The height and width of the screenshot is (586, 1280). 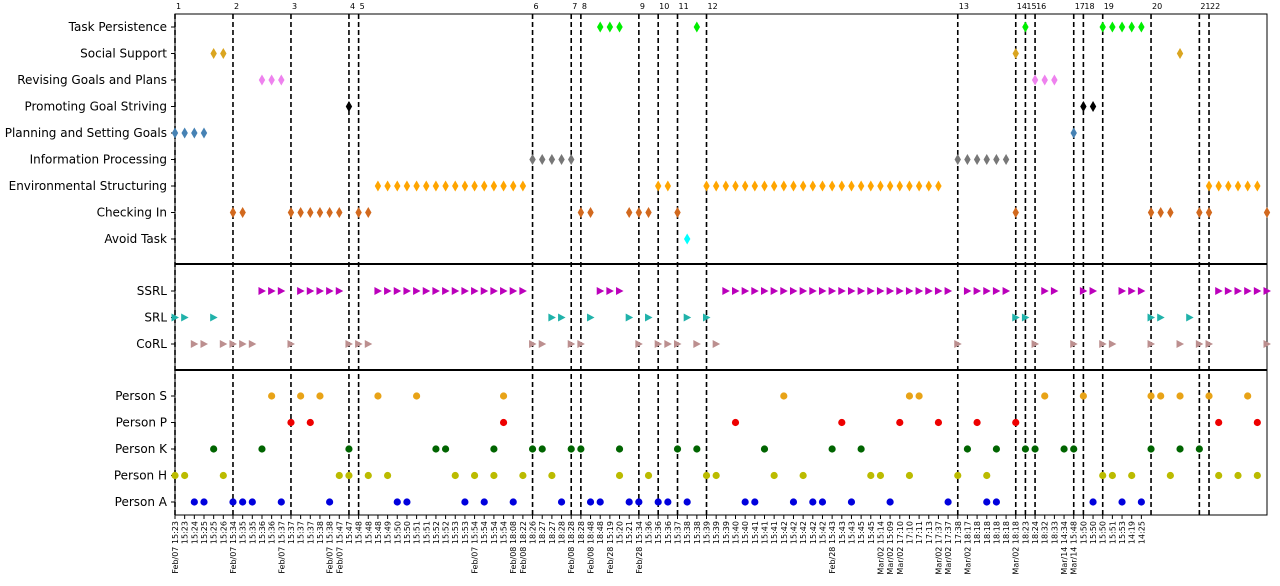 I want to click on x-tick-label: 15:20, so click(x=620, y=532).